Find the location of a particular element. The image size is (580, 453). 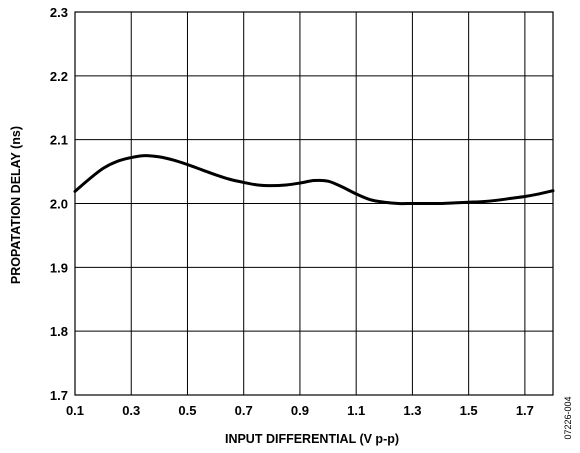

x-tick-label: 1.3 is located at coordinates (412, 410).